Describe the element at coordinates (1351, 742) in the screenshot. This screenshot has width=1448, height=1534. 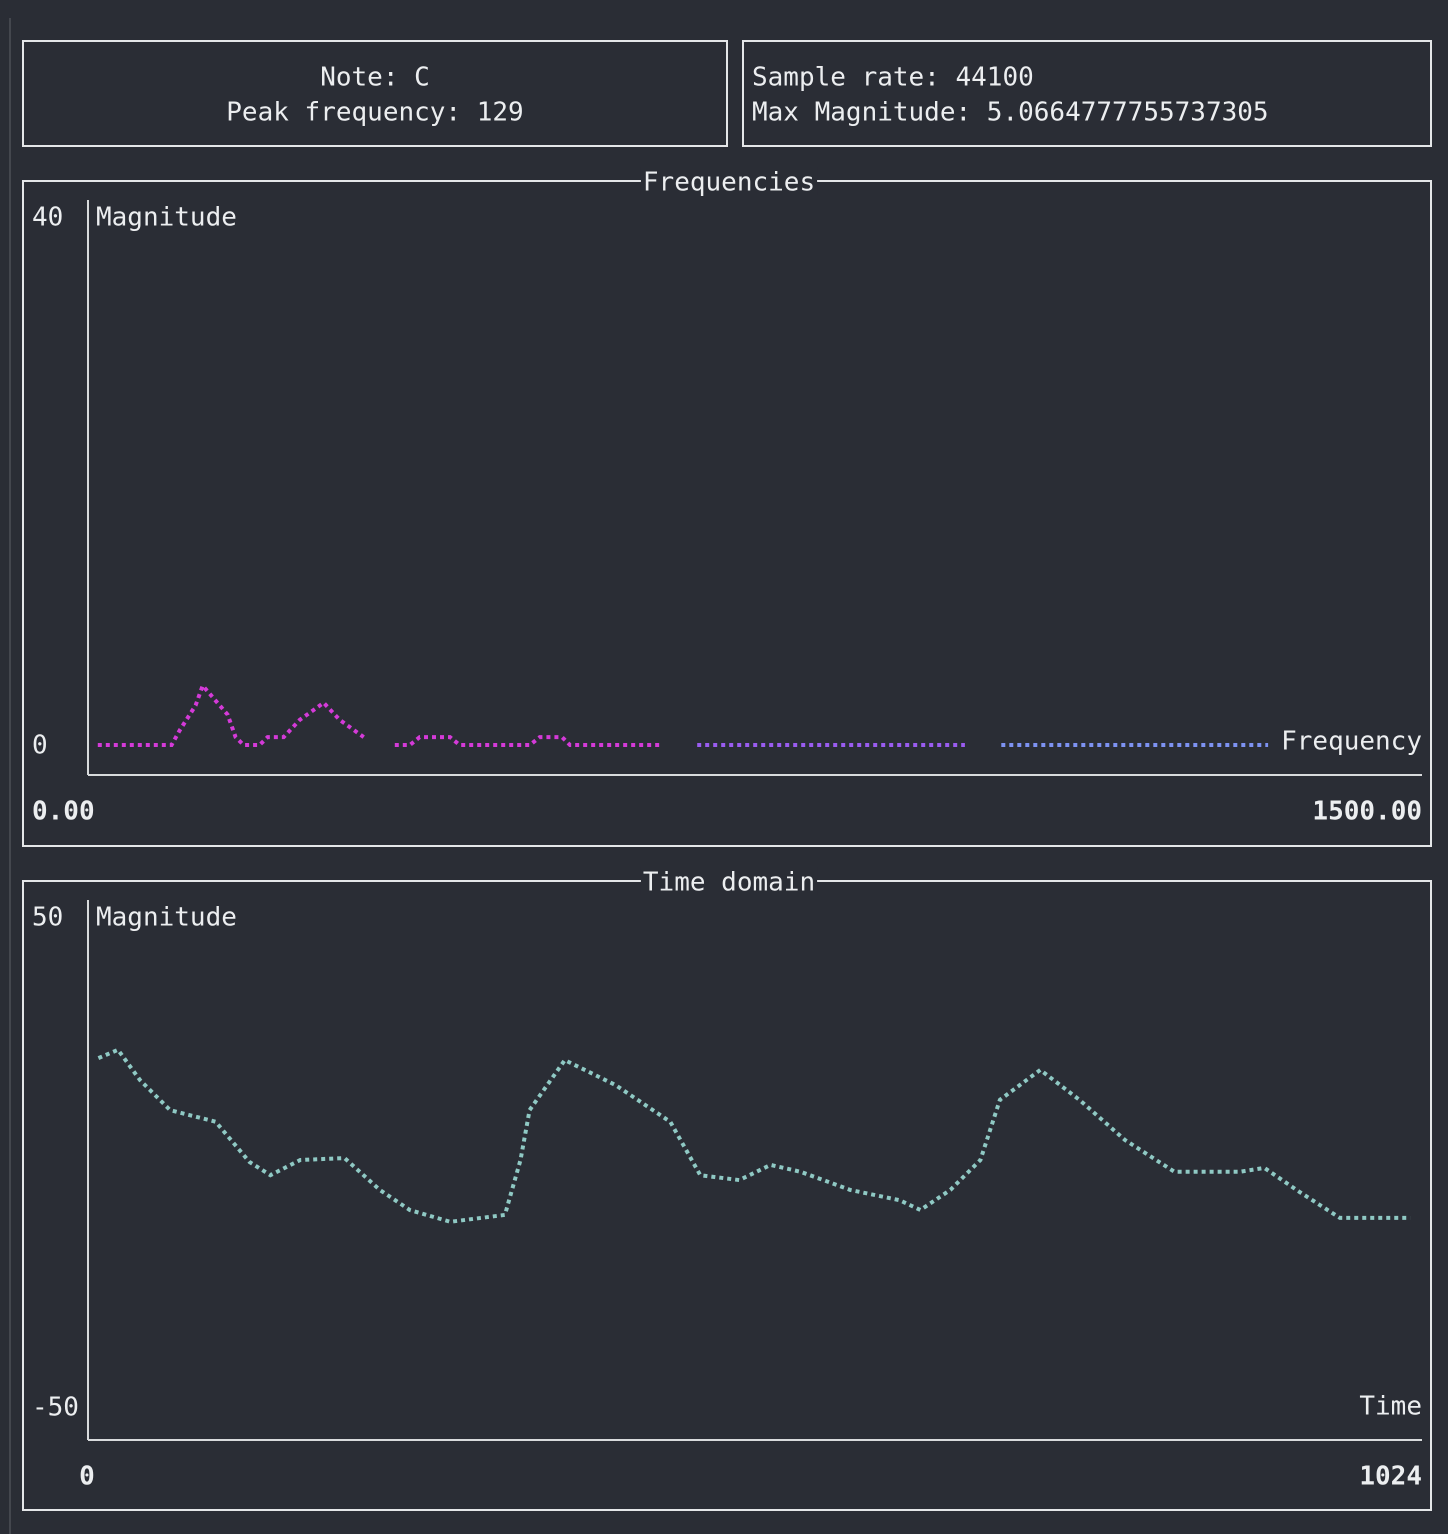
I see `x-axis-title: Frequency` at that location.